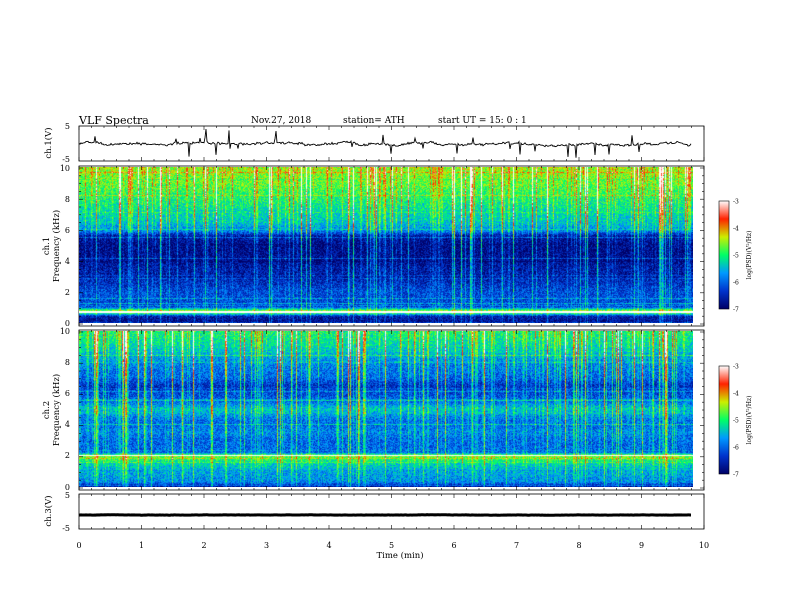  Describe the element at coordinates (48, 510) in the screenshot. I see `ch3-waveform-ylabel: ch.3(V)` at that location.